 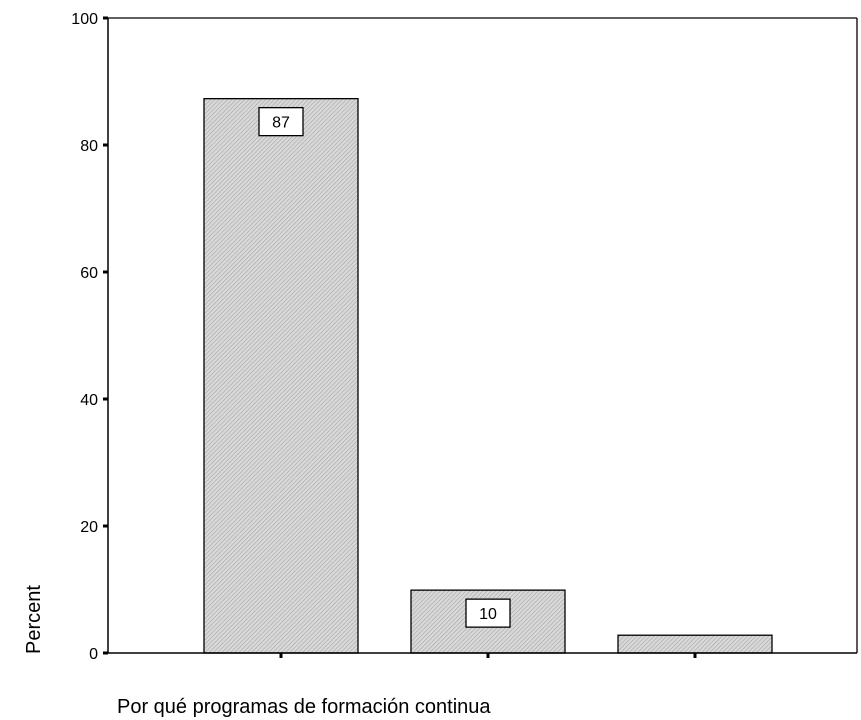 What do you see at coordinates (304, 707) in the screenshot?
I see `x-axis-title: Por qué programas de formación continua` at bounding box center [304, 707].